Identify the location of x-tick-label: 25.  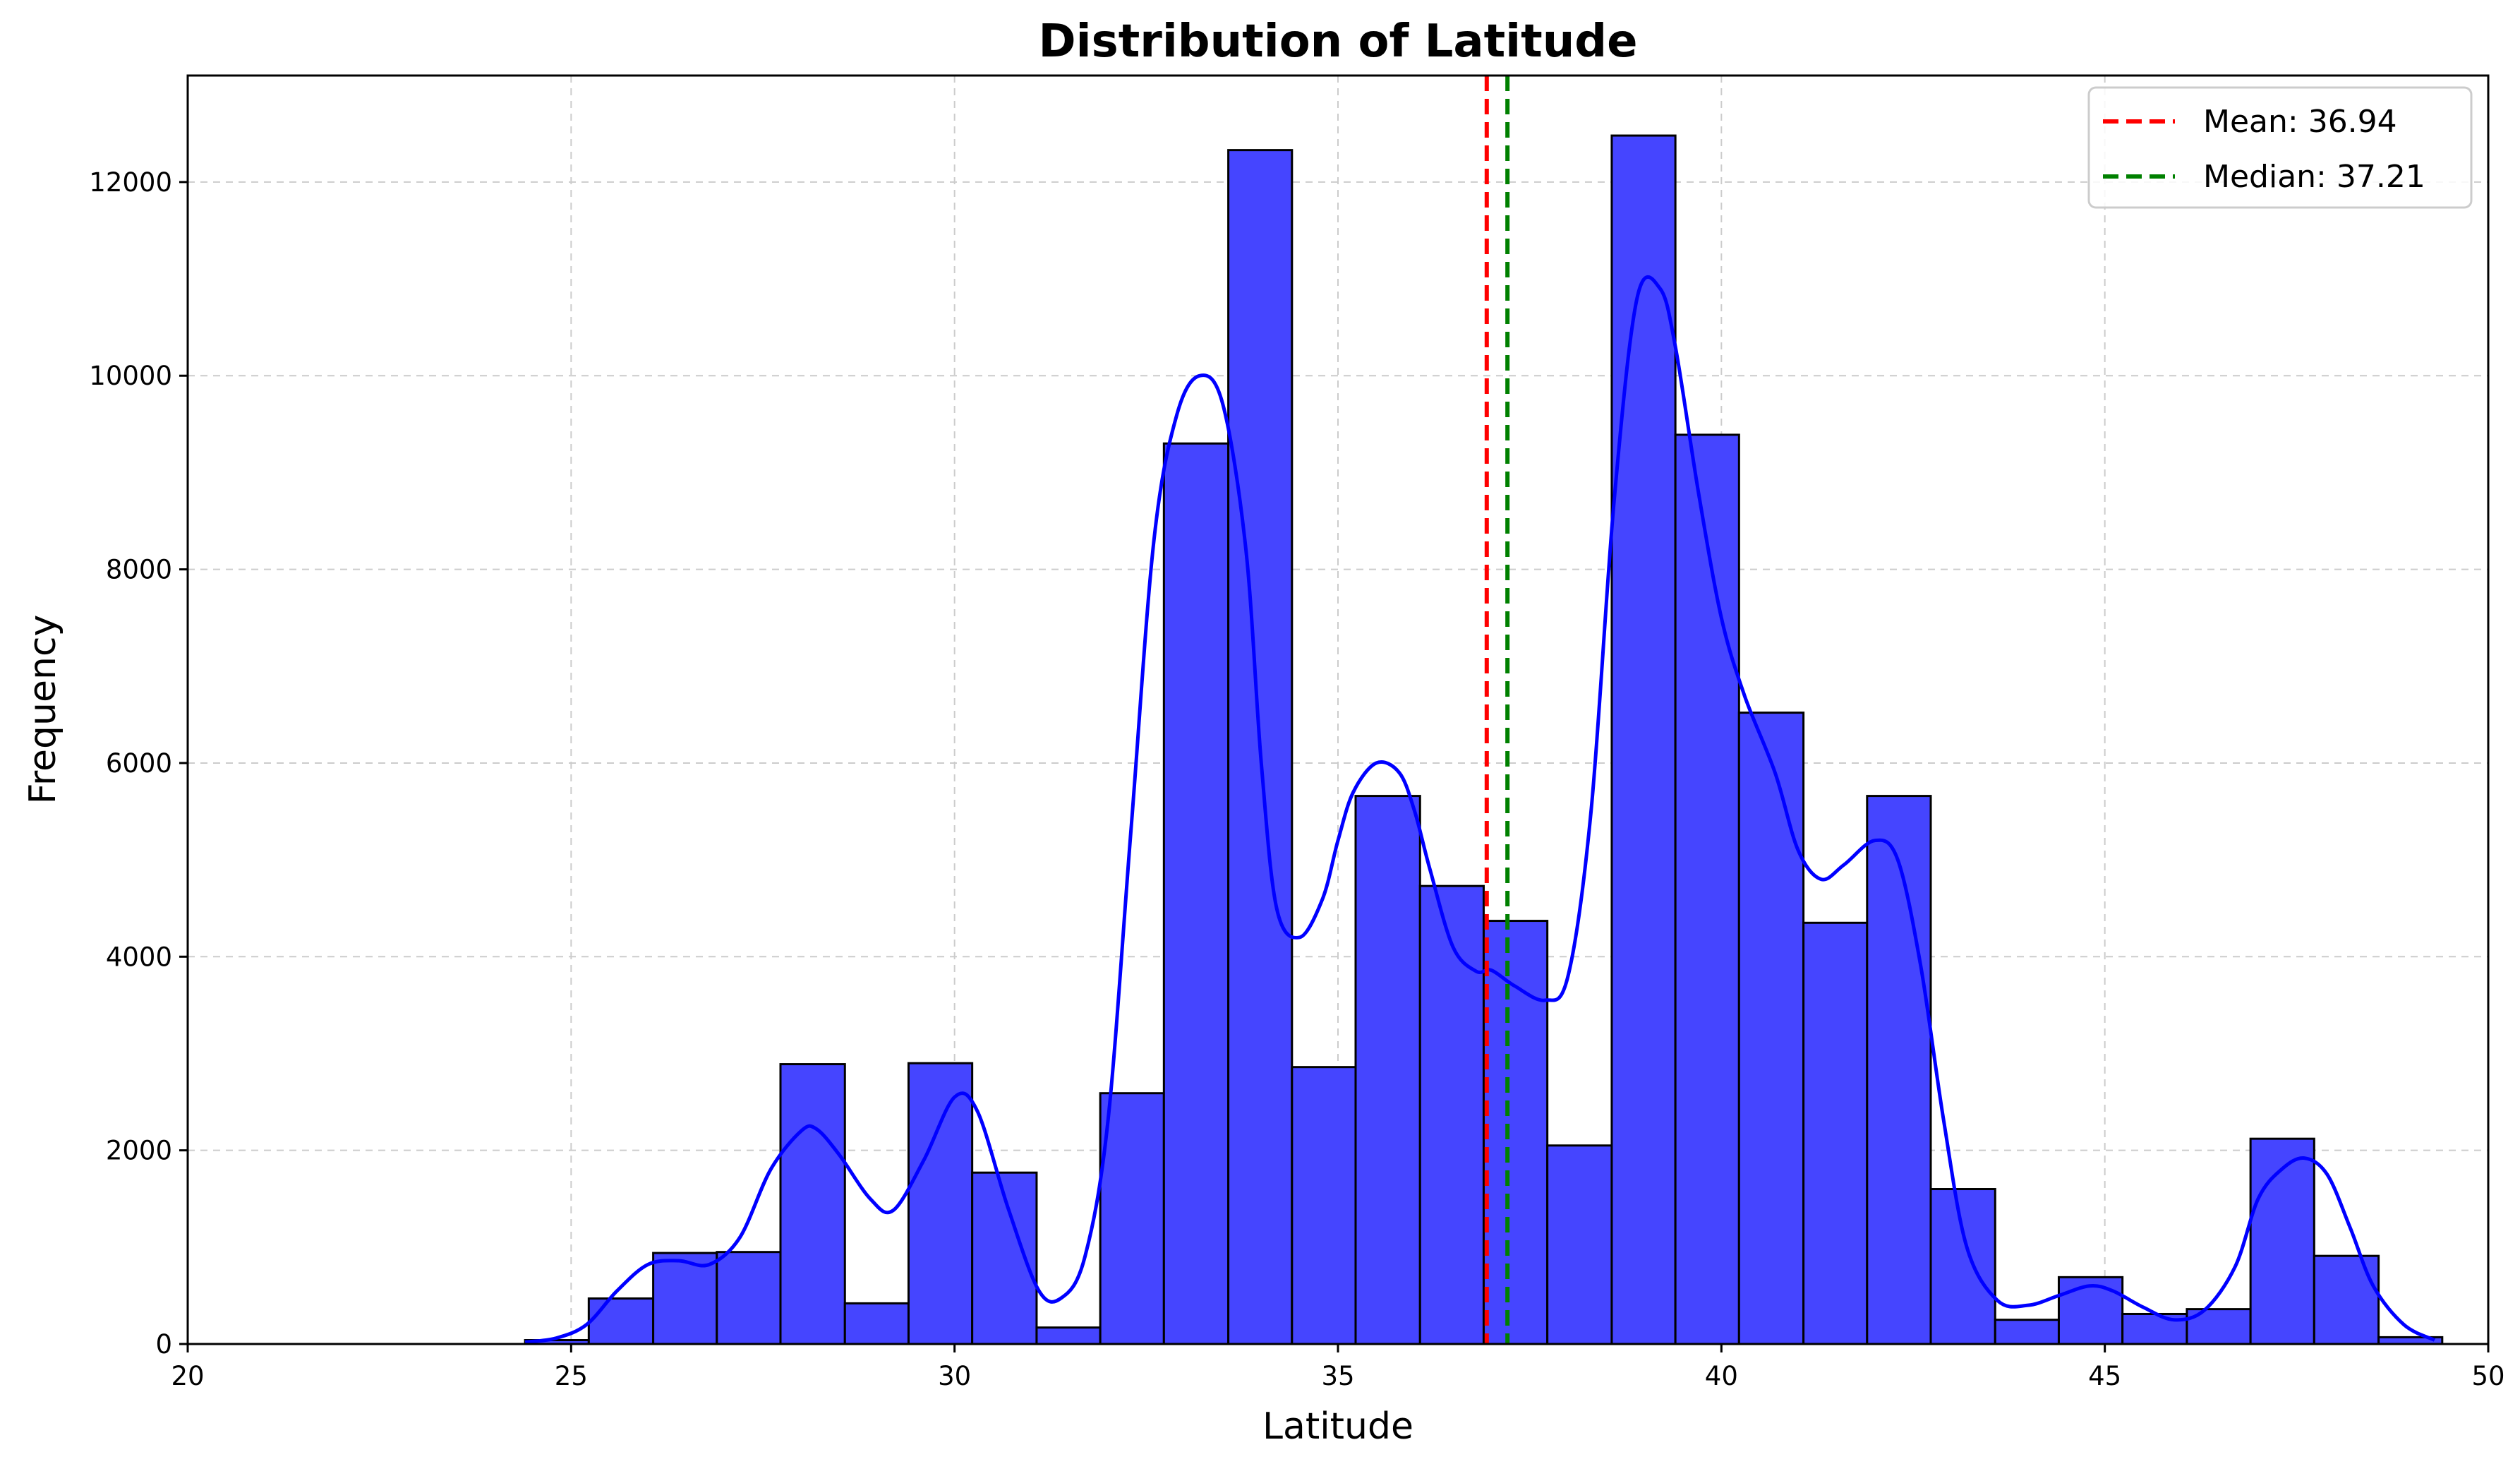
(571, 1376).